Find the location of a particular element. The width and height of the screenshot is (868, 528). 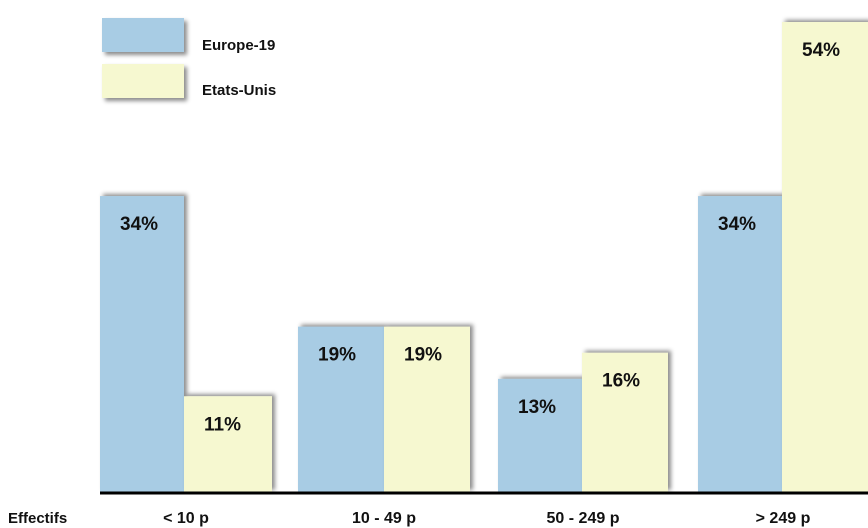

bar-value-label: 16% is located at coordinates (621, 381).